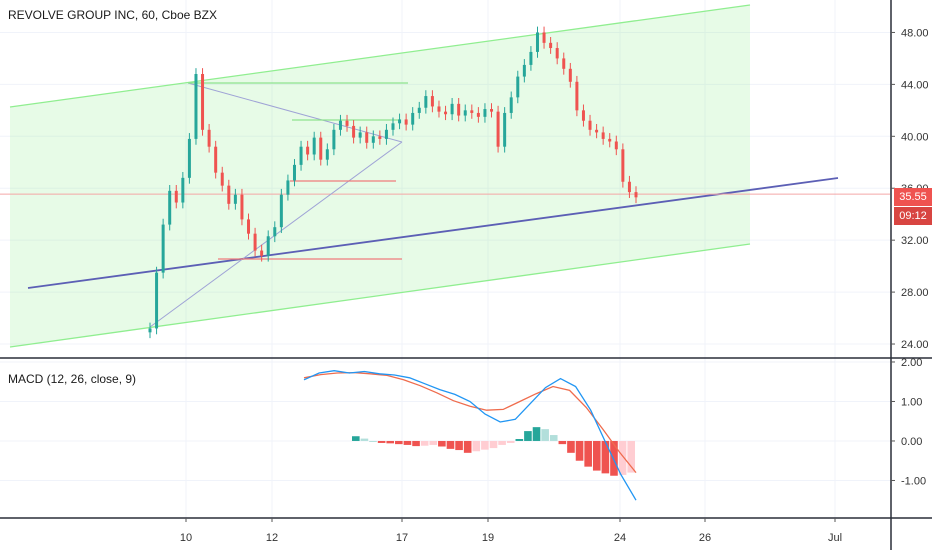 Image resolution: width=932 pixels, height=550 pixels. Describe the element at coordinates (72, 379) in the screenshot. I see `macd-title: MACD (12, 26, close, 9)` at that location.